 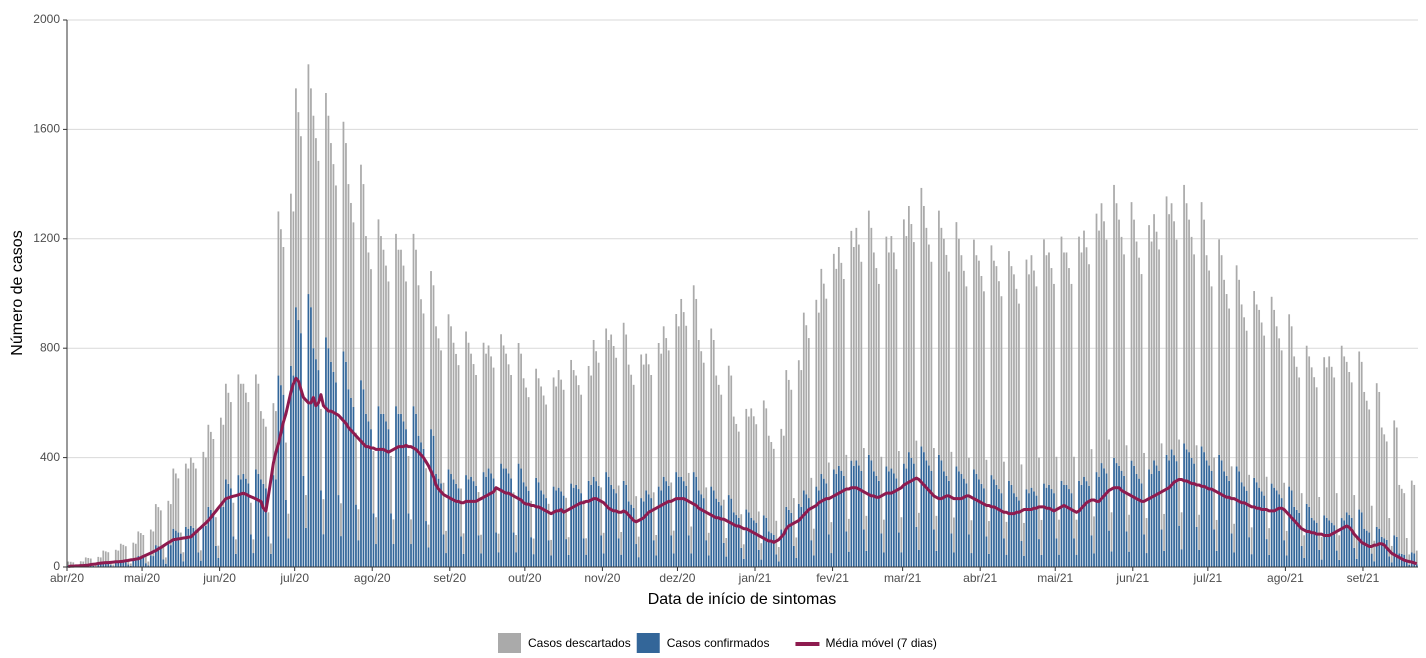 I want to click on x-tick-label: jul/20, so click(x=294, y=578).